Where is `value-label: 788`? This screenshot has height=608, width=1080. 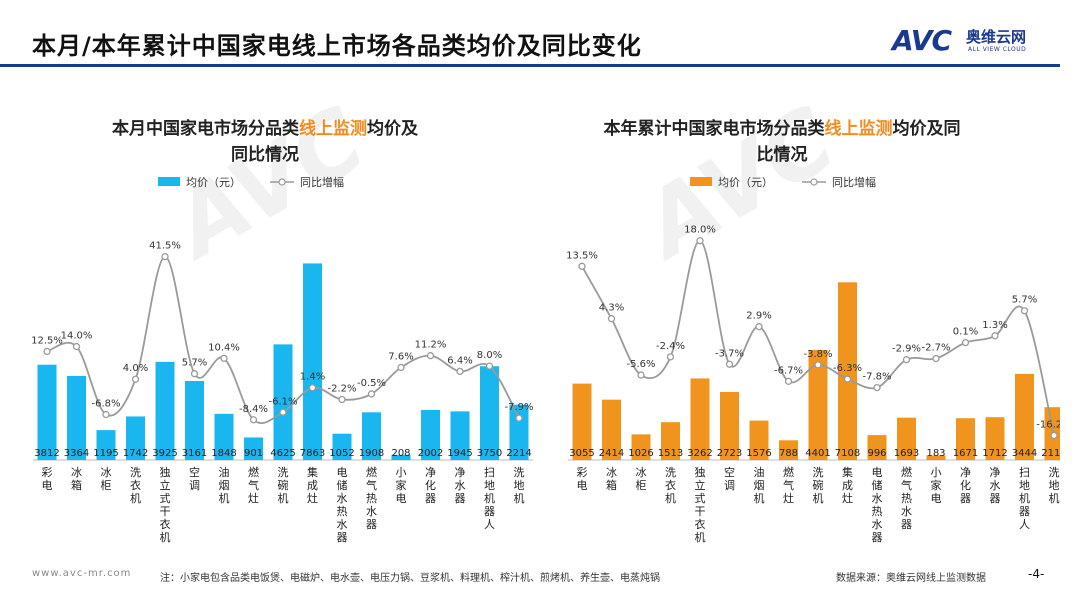 value-label: 788 is located at coordinates (788, 453).